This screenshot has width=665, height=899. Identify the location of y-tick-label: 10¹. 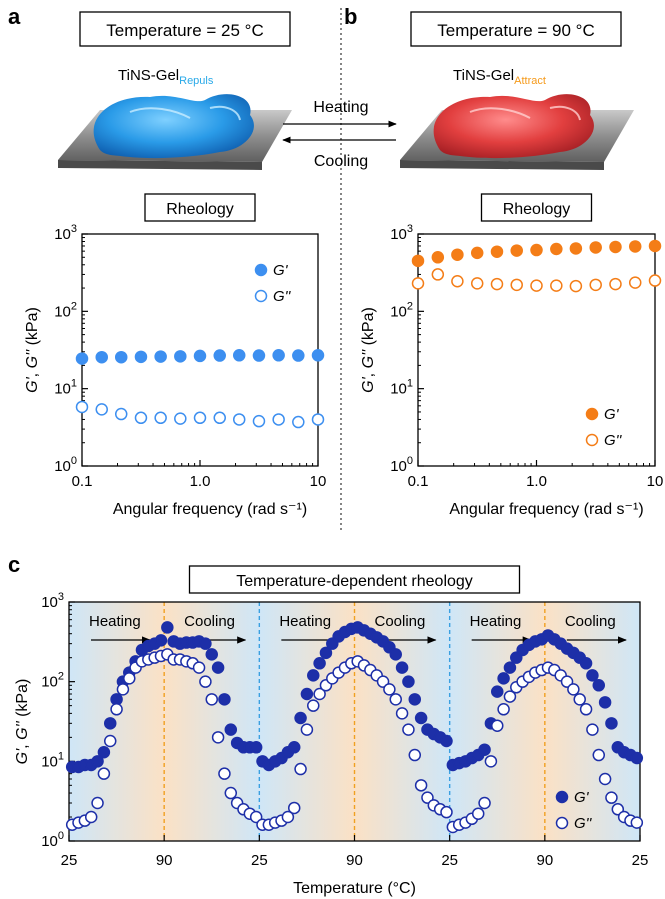
(401, 388).